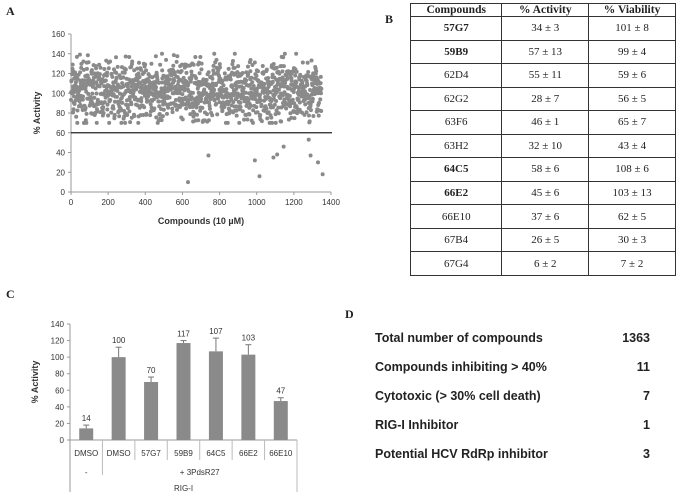 This screenshot has height=502, width=685. What do you see at coordinates (646, 454) in the screenshot?
I see `summary-value: 3` at bounding box center [646, 454].